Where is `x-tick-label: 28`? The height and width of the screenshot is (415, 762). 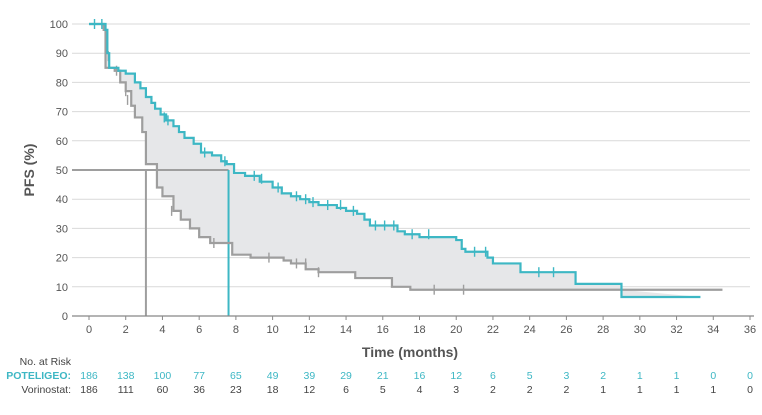 x-tick-label: 28 is located at coordinates (603, 330).